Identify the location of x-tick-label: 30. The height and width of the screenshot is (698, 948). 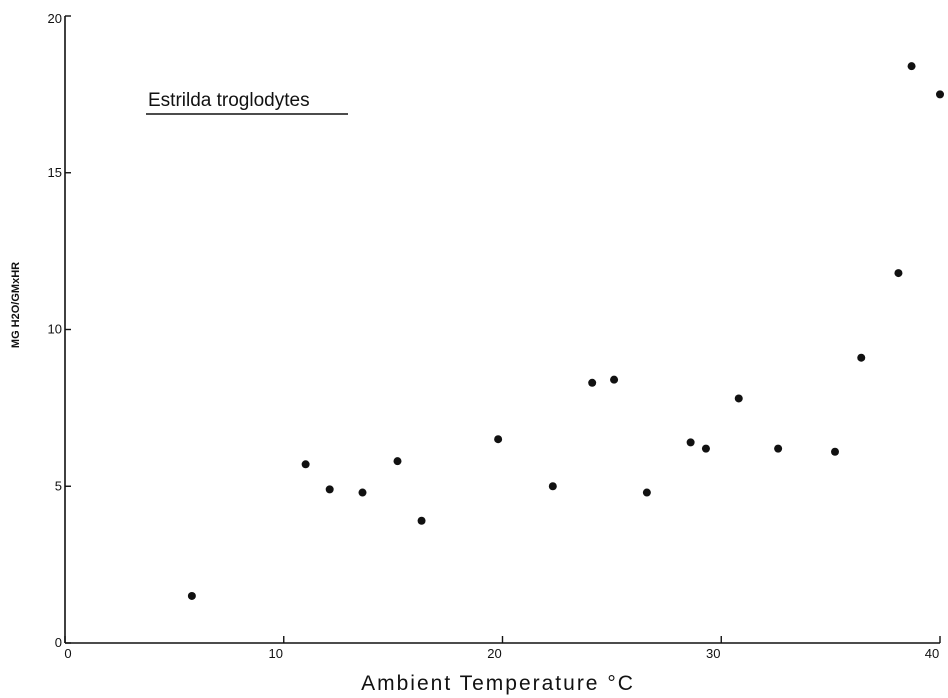
(713, 653).